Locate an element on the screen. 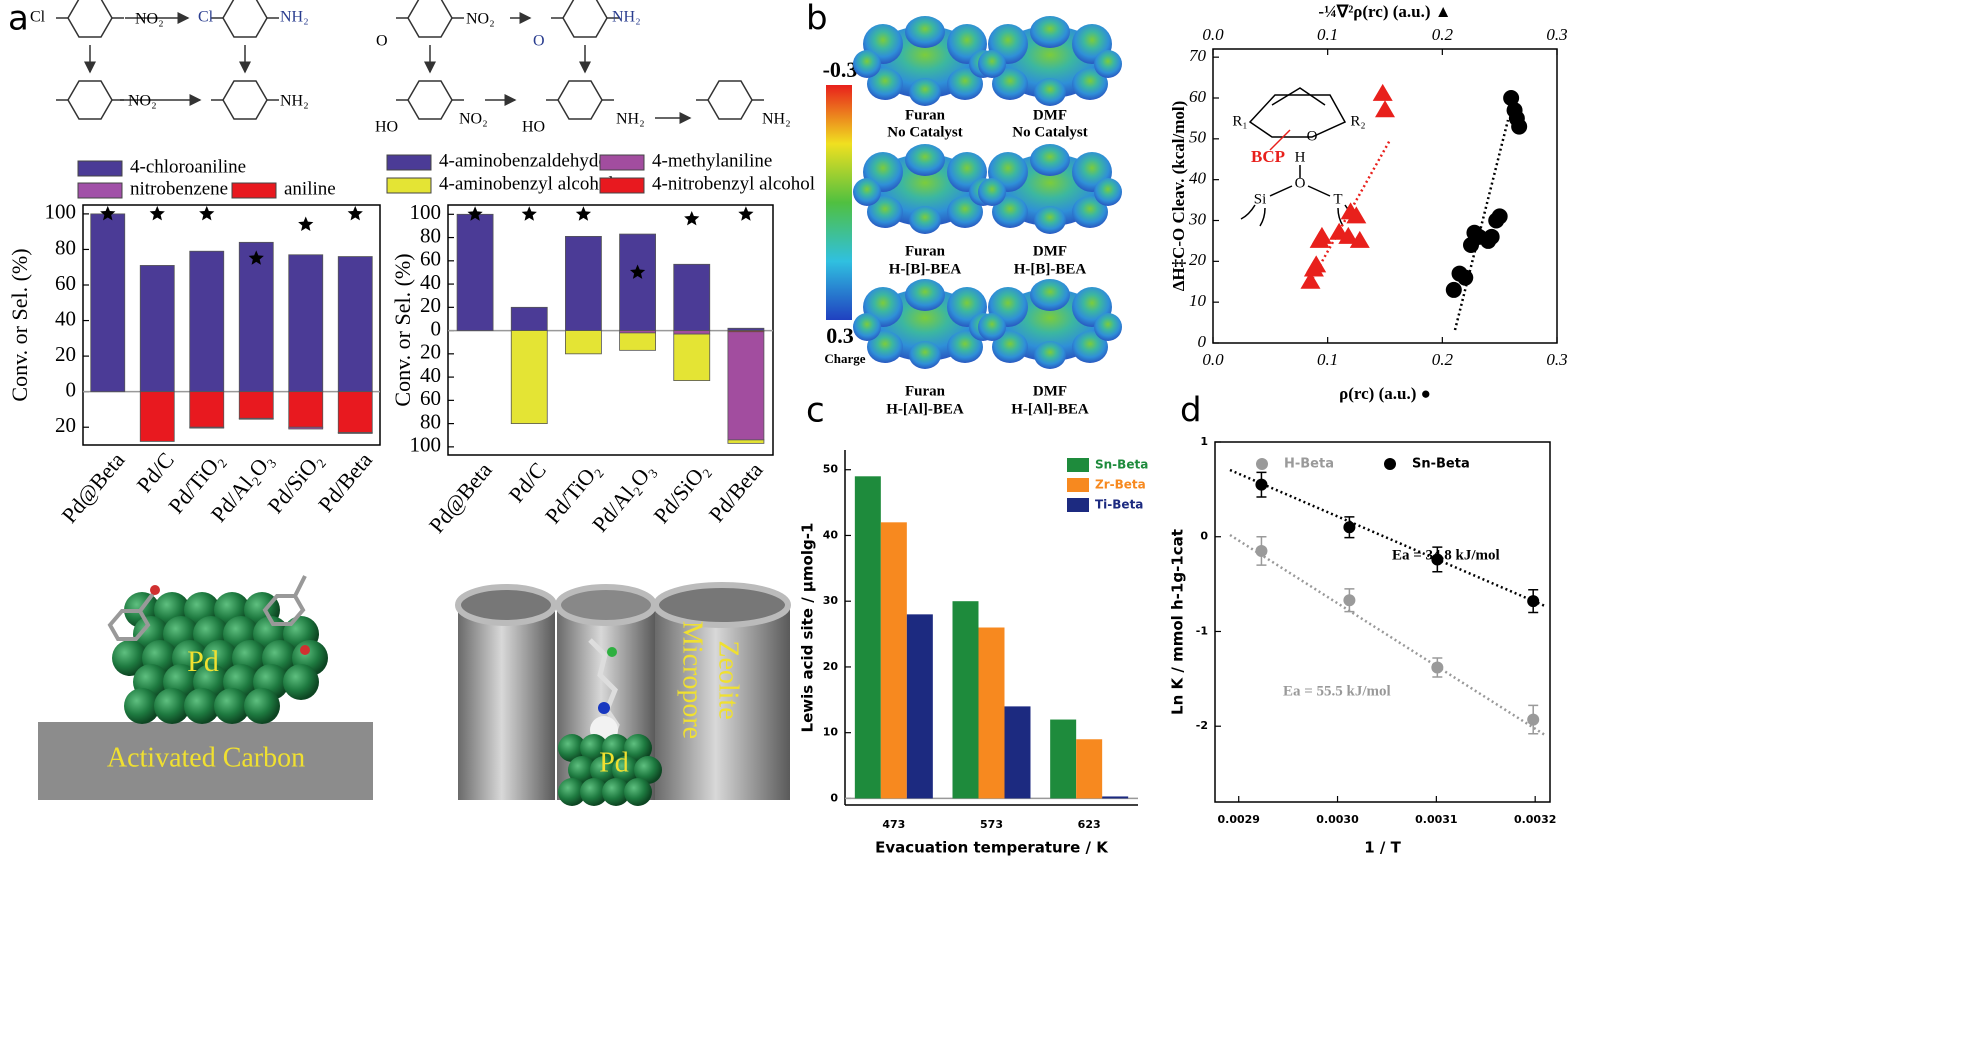 The height and width of the screenshot is (1055, 1983). x-tick-label: 0.0029 is located at coordinates (1238, 819).